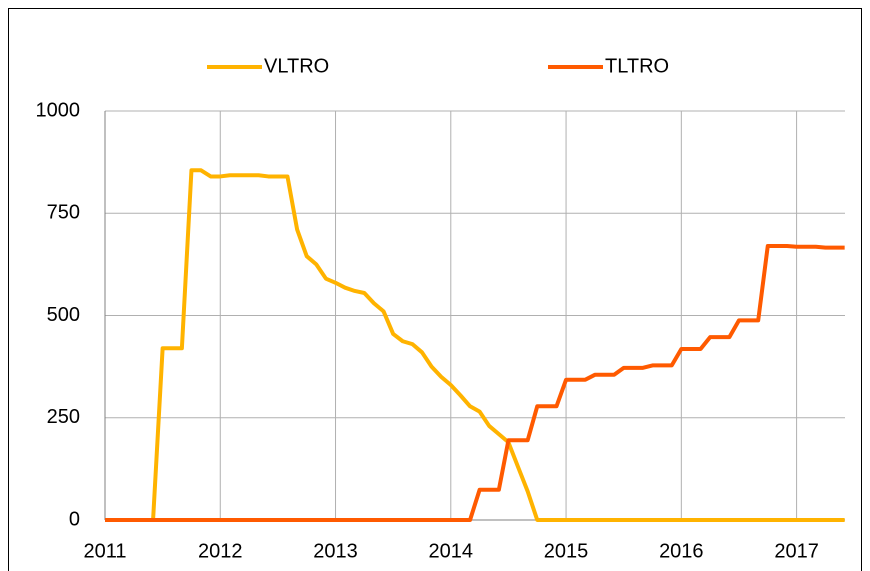  Describe the element at coordinates (63, 213) in the screenshot. I see `y-tick-label: 750` at that location.